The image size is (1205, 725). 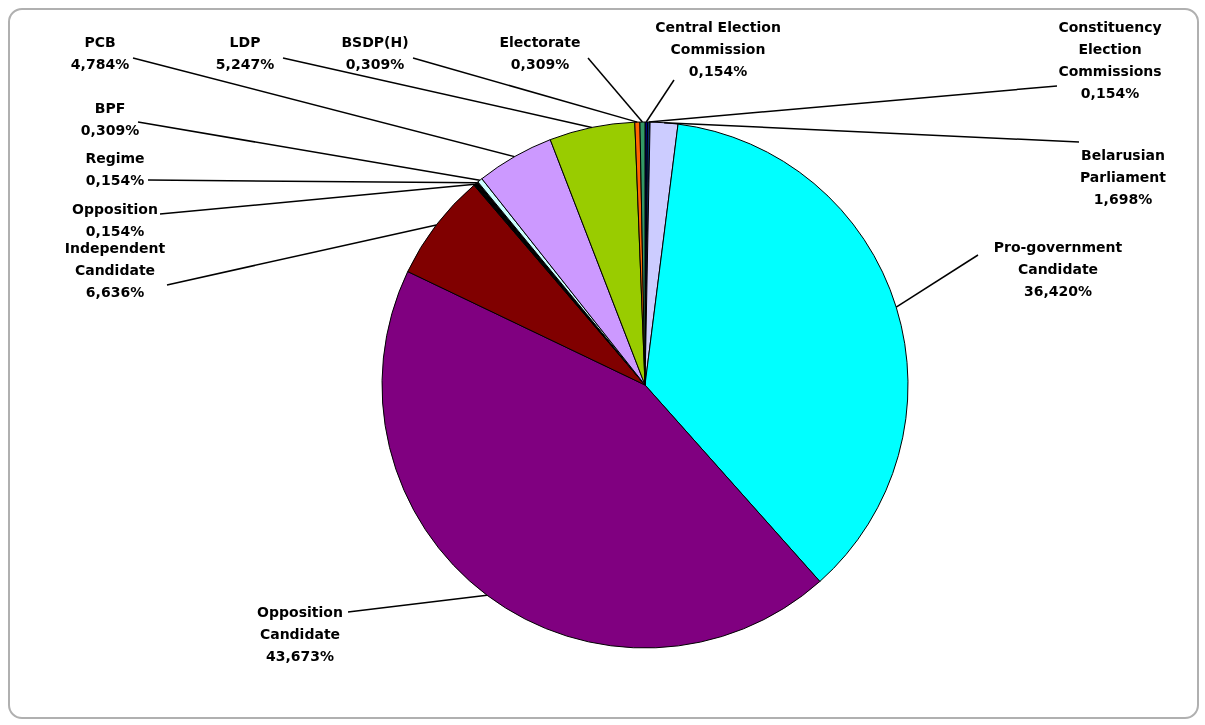 I want to click on data-label: 4,784%, so click(x=100, y=64).